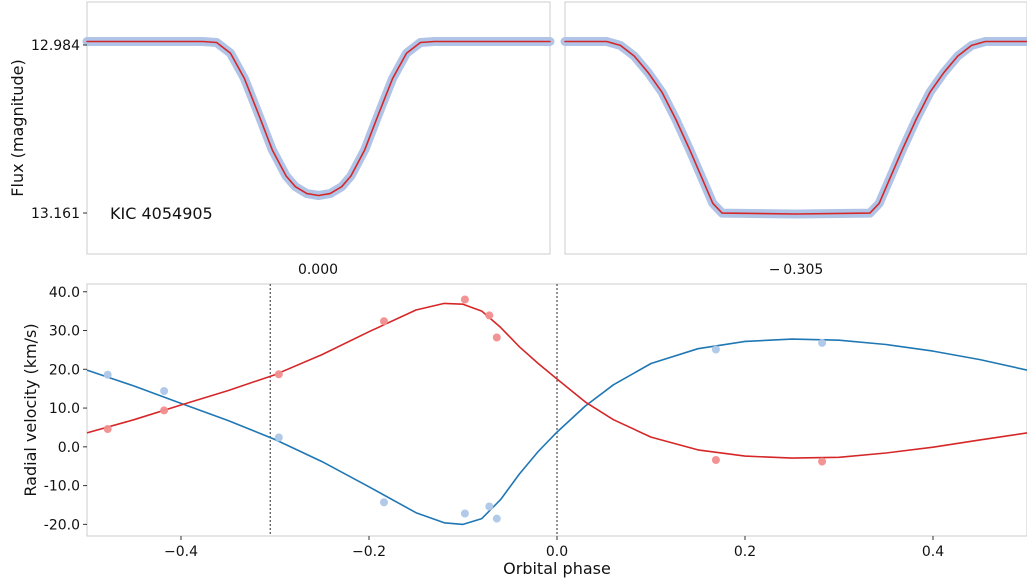  Describe the element at coordinates (796, 270) in the screenshot. I see `secondary-xlabel: − 0.305` at that location.